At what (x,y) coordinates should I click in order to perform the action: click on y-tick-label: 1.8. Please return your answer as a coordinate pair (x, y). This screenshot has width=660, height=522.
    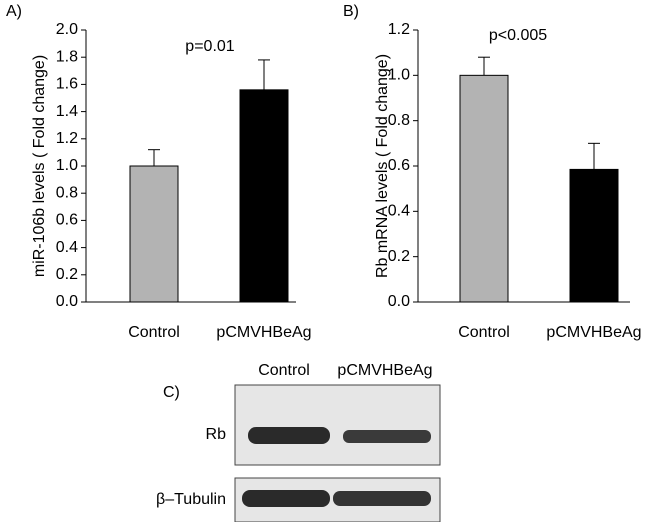
    Looking at the image, I should click on (67, 56).